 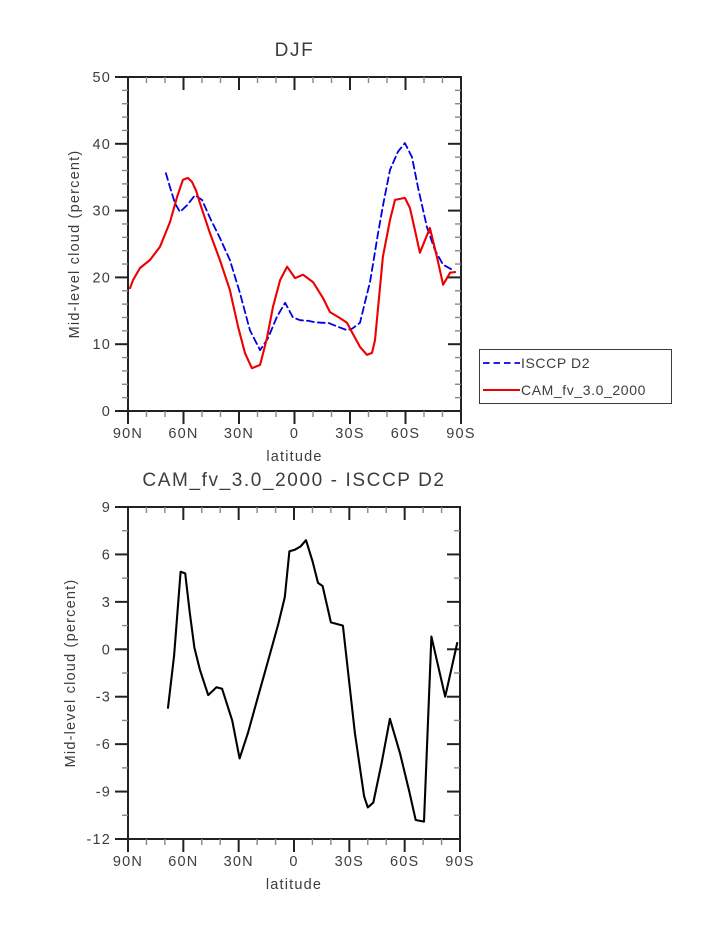 I want to click on y-tick-label: 20, so click(x=101, y=278).